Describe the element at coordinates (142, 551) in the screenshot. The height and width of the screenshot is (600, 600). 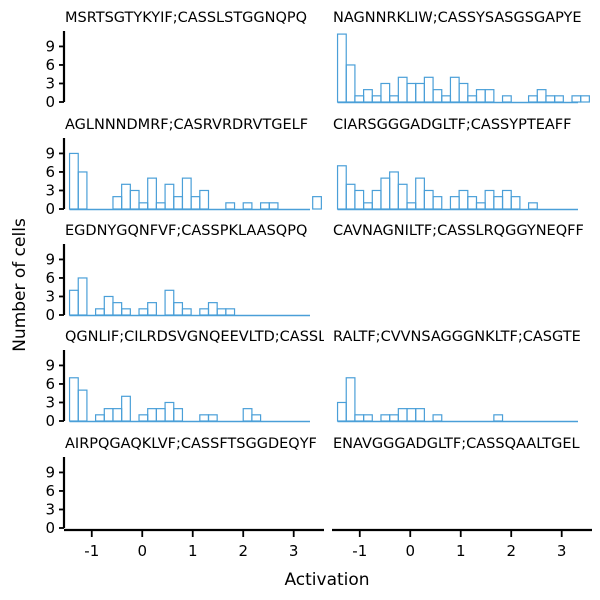
I see `x-tick-label: 0` at that location.